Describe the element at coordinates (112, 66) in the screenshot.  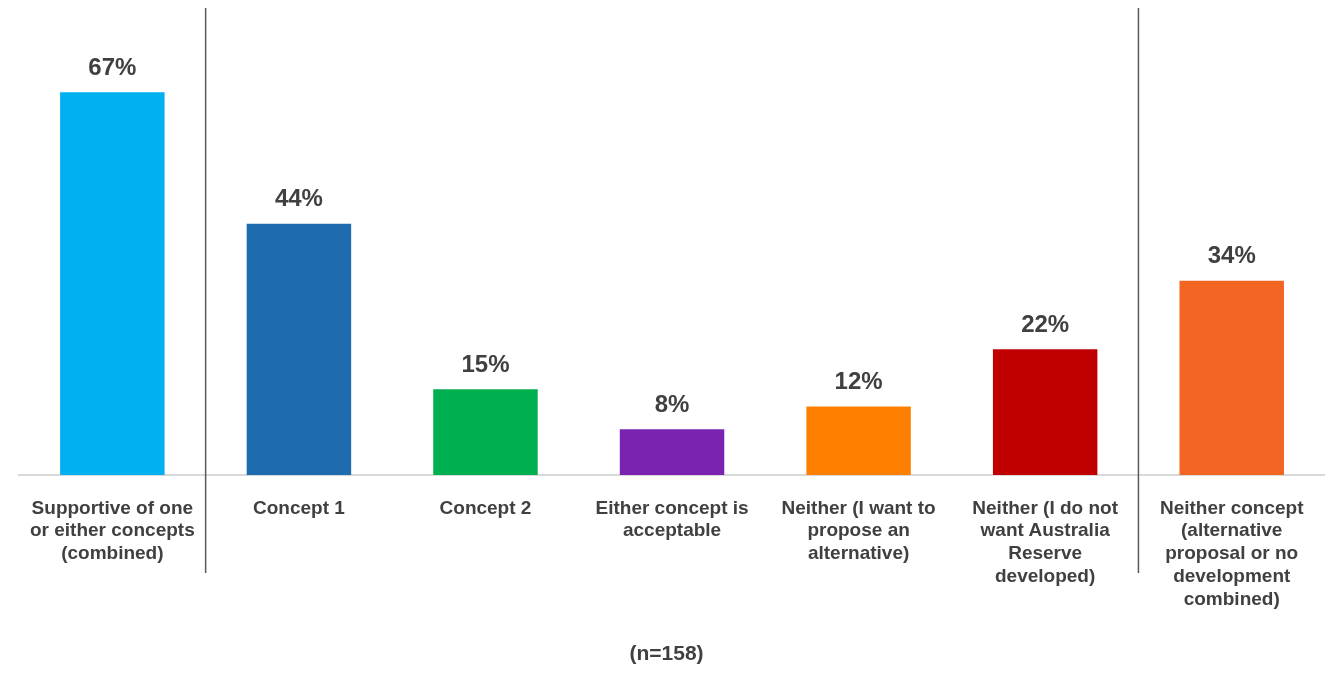
I see `data-label: 67%` at that location.